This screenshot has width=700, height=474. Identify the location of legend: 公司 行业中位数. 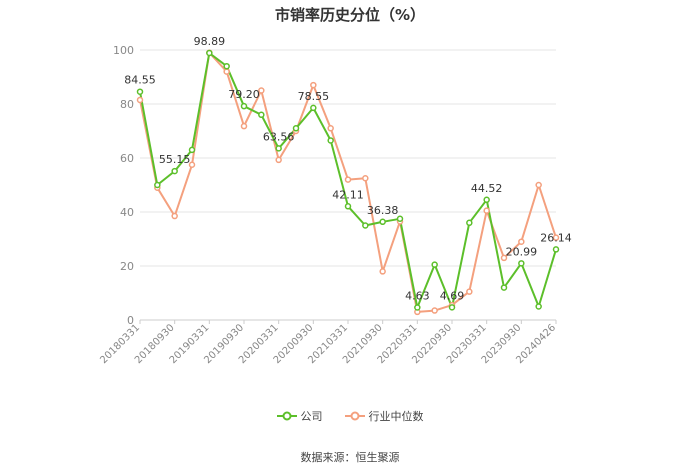
(350, 416).